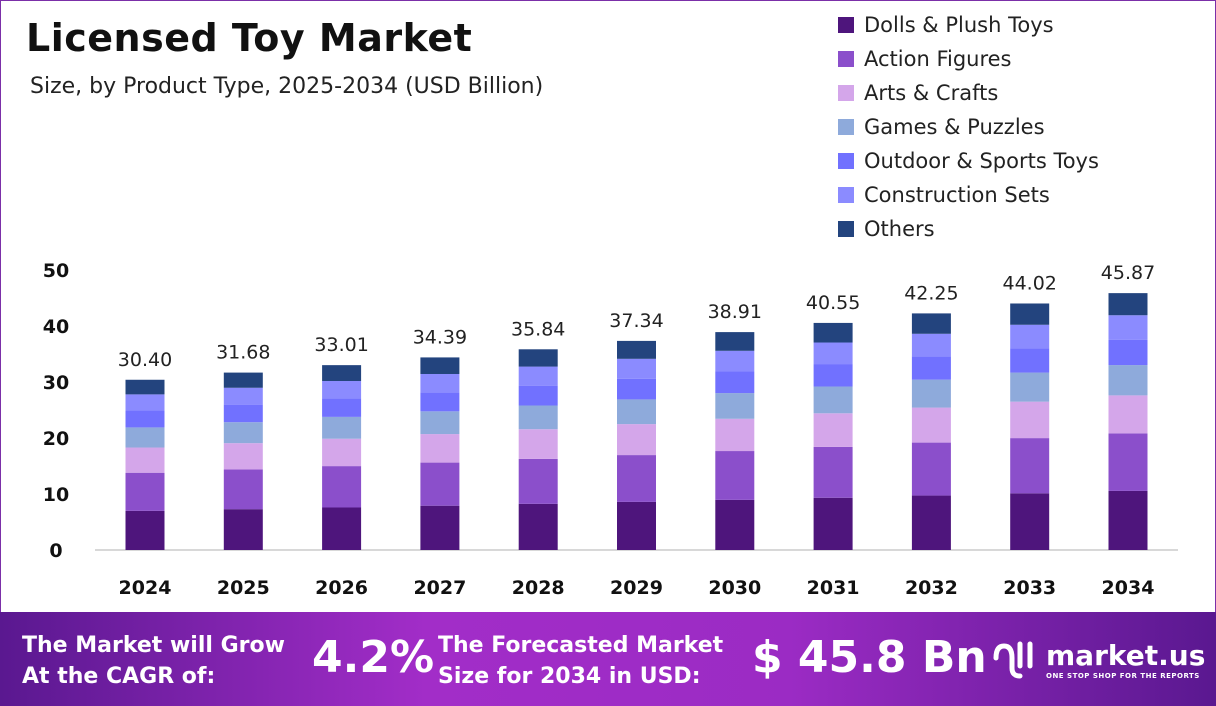 The width and height of the screenshot is (1216, 706). I want to click on x-tick-label: 2034, so click(1128, 588).